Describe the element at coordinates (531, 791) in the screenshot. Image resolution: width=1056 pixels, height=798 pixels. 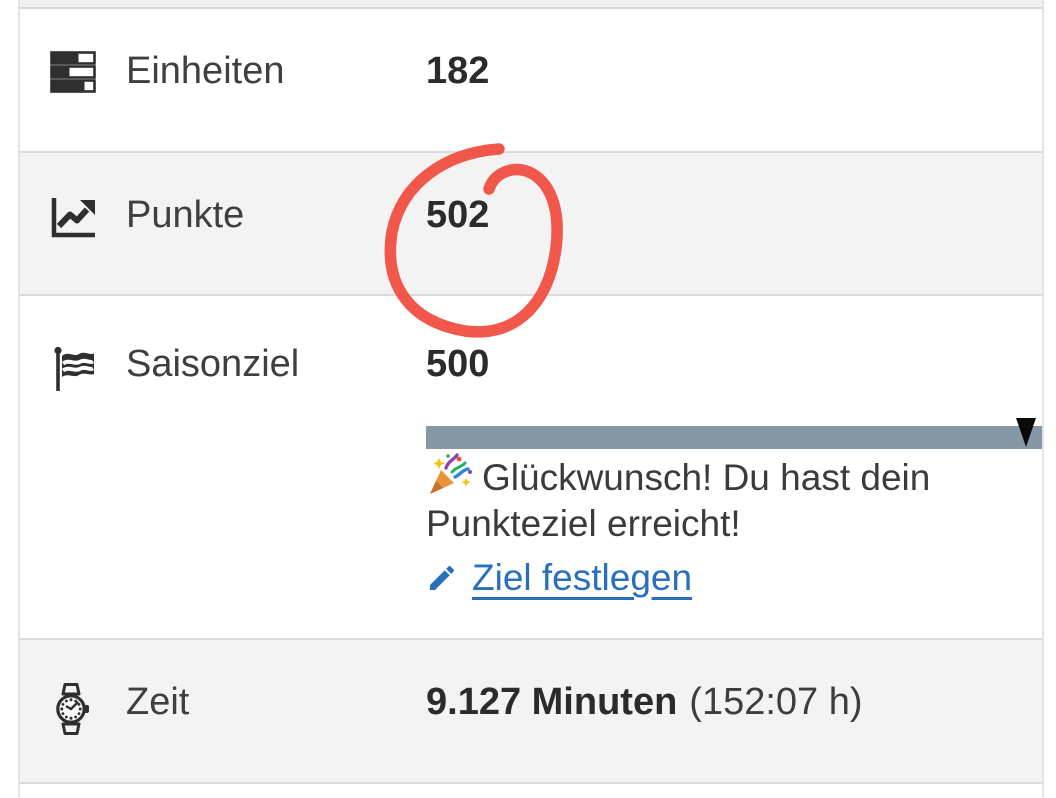
I see `next-row-edge` at that location.